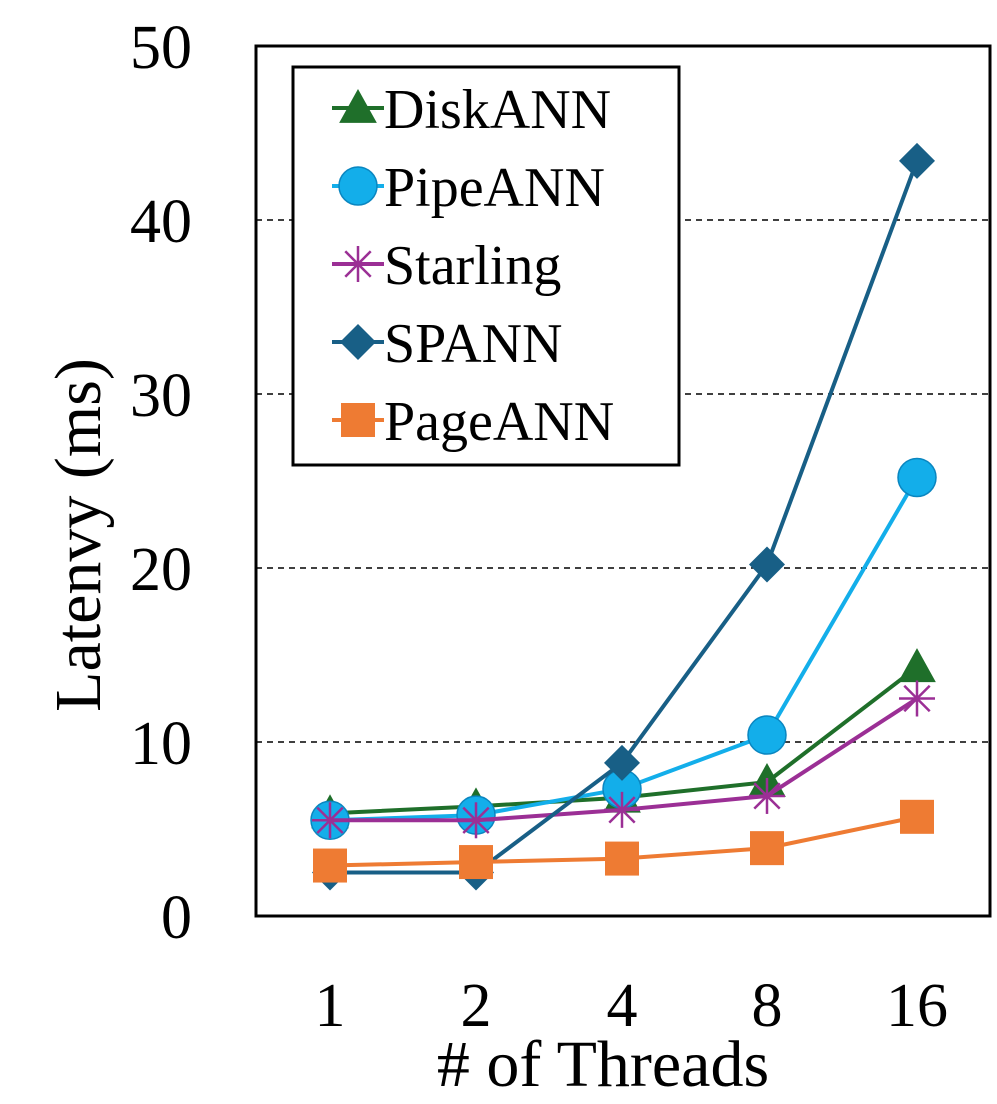 The width and height of the screenshot is (997, 1104). What do you see at coordinates (472, 266) in the screenshot?
I see `legend-label-starling: Starling` at bounding box center [472, 266].